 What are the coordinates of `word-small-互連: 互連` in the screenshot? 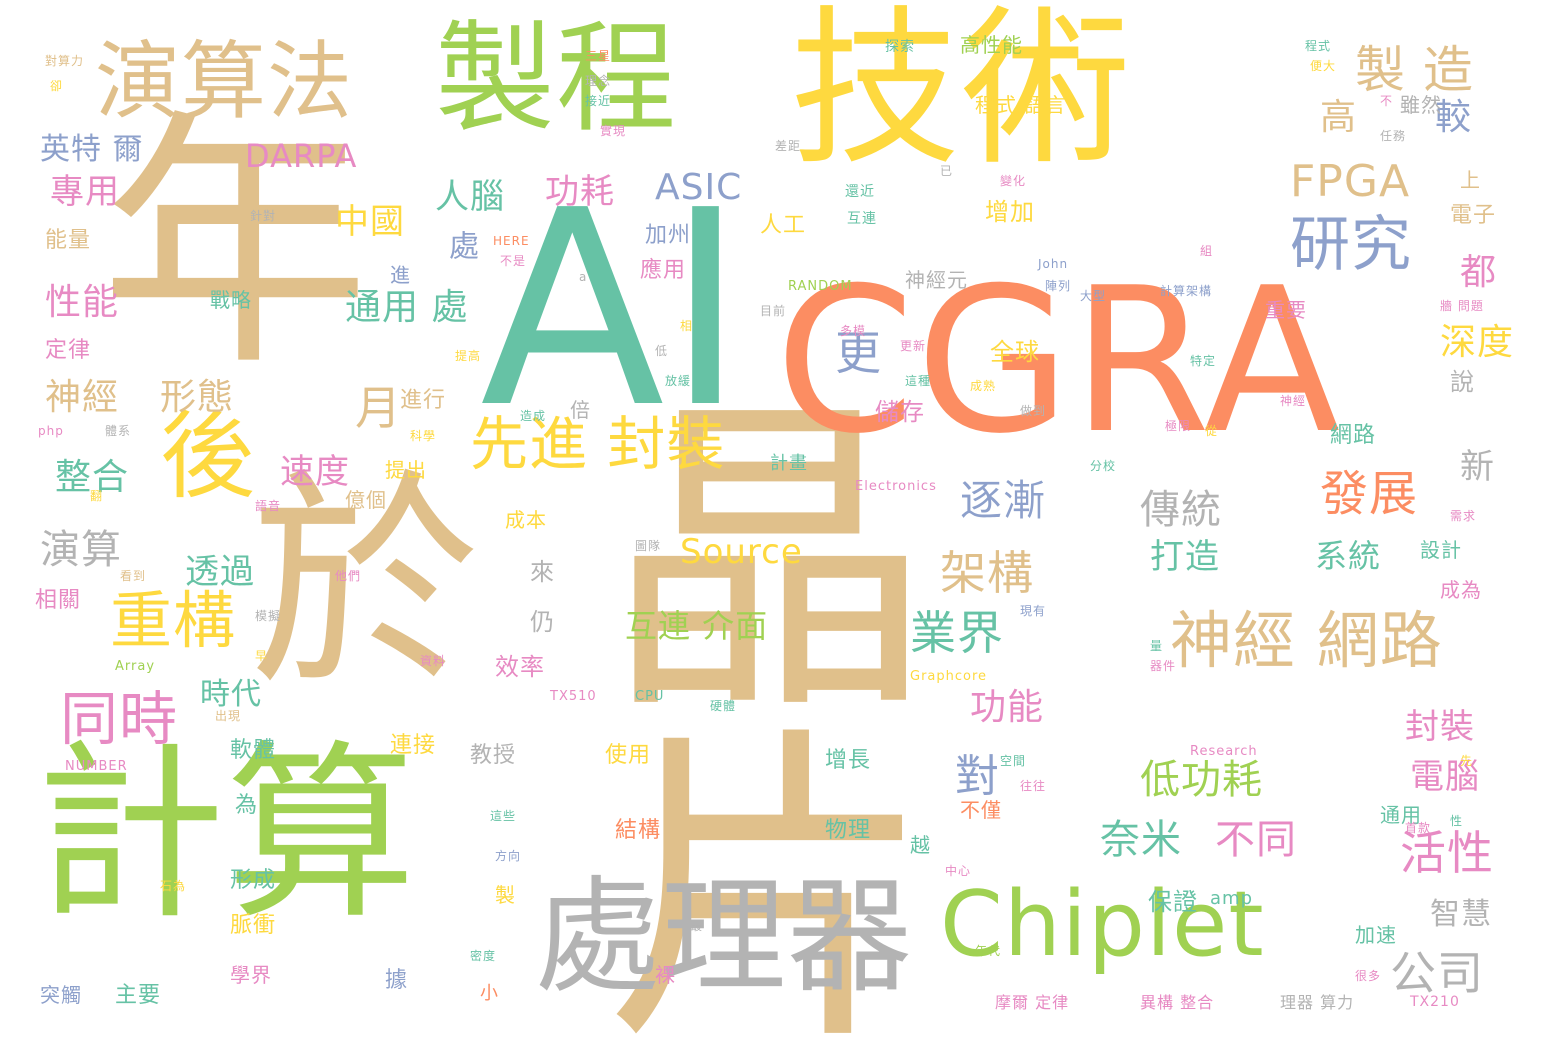 It's located at (862, 219).